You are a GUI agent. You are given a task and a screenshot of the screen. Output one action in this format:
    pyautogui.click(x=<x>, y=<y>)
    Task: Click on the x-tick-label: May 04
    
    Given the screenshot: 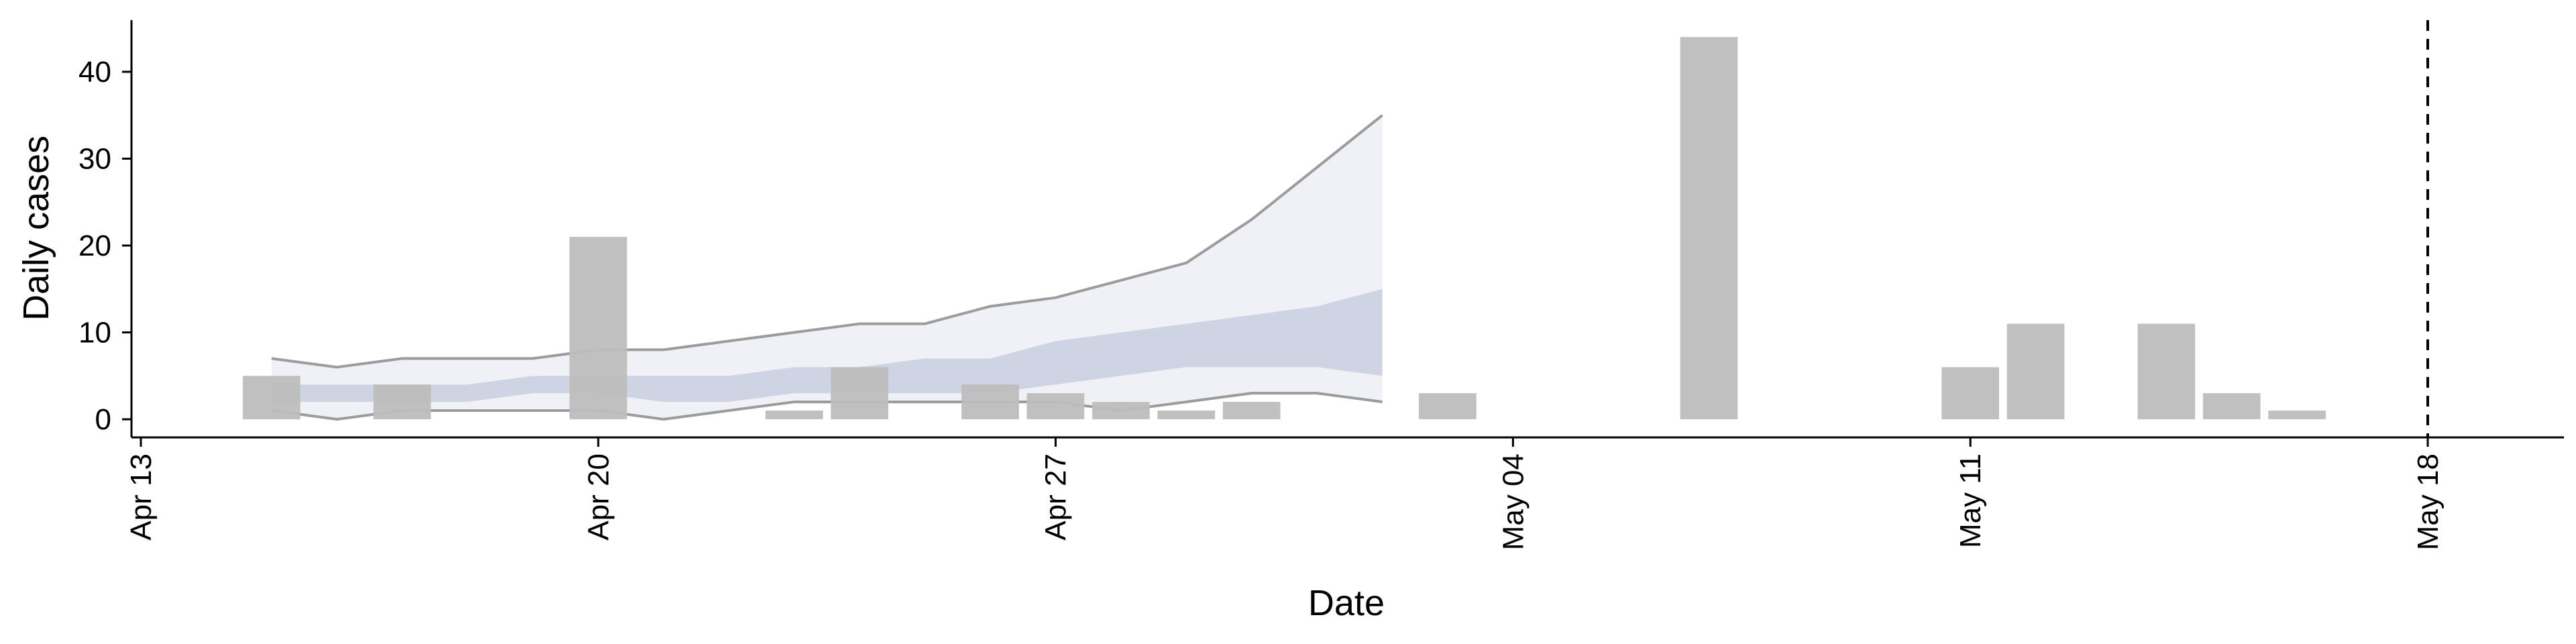 What is the action you would take?
    pyautogui.click(x=1513, y=501)
    